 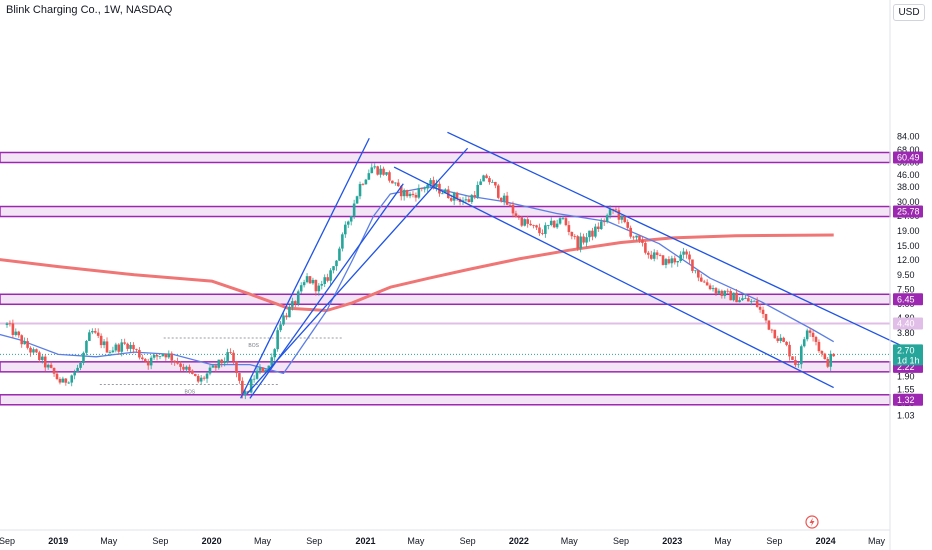 What do you see at coordinates (908, 175) in the screenshot?
I see `price-tick-label: 46.00` at bounding box center [908, 175].